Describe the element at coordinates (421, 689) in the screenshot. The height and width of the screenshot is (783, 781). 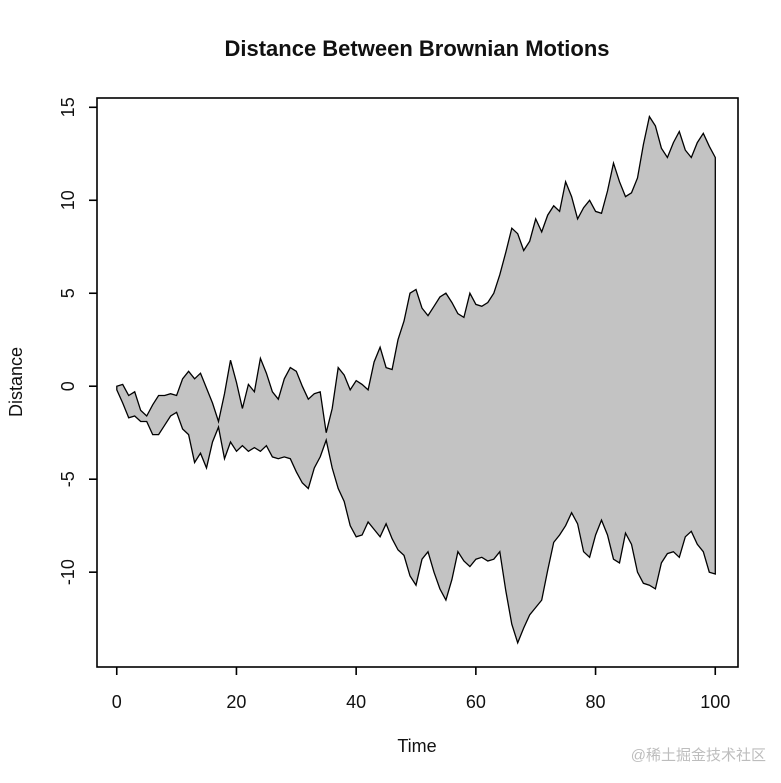
I see `x-axis-ticks: 0 20 40 60 80 100` at that location.